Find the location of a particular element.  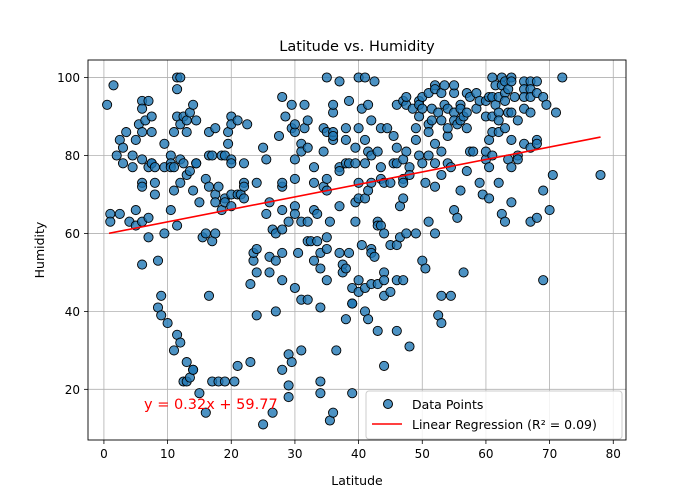

y-axis-label: Humidity is located at coordinates (39, 249).